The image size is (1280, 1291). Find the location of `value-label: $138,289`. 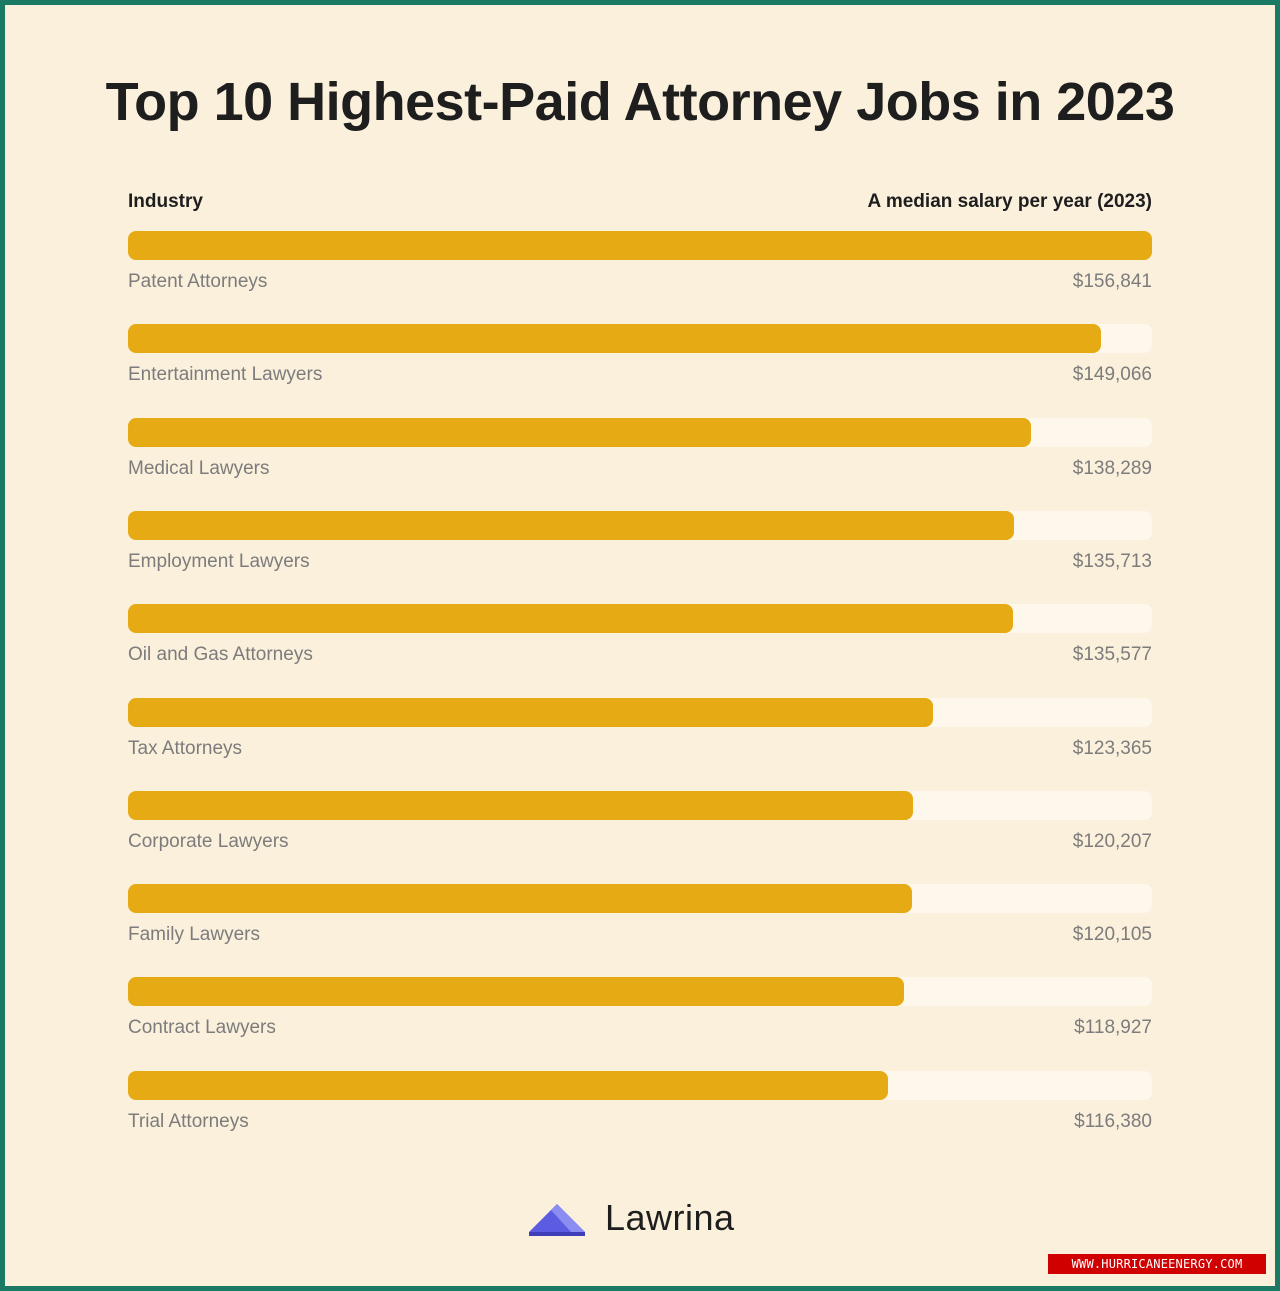

value-label: $138,289 is located at coordinates (1112, 468).